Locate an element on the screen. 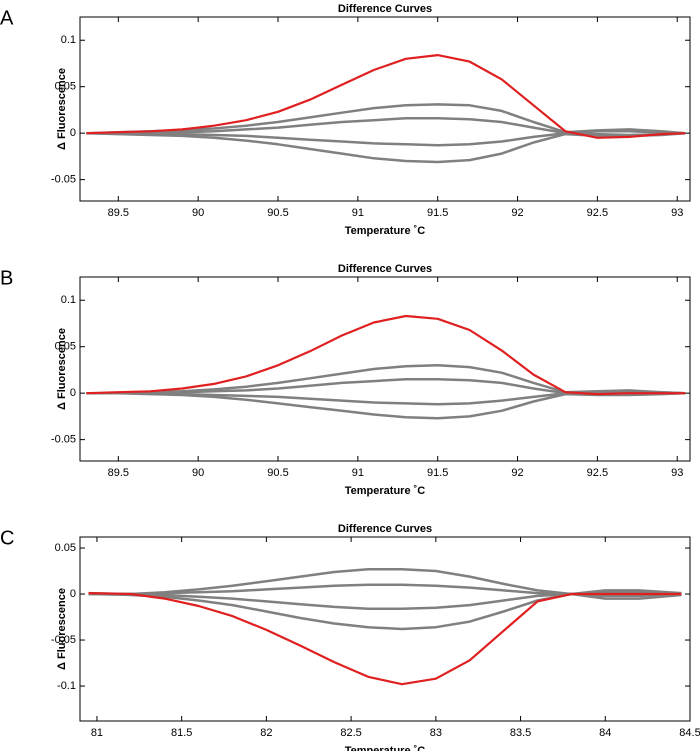 The height and width of the screenshot is (756, 700). x-tick-label: 82.5 is located at coordinates (350, 733).